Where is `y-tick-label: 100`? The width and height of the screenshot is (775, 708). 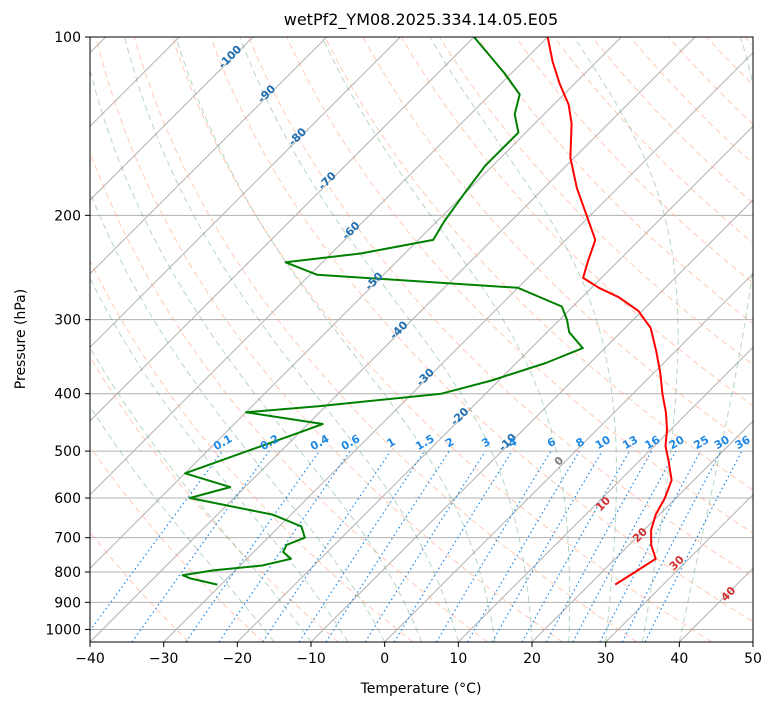
y-tick-label: 100 is located at coordinates (67, 38).